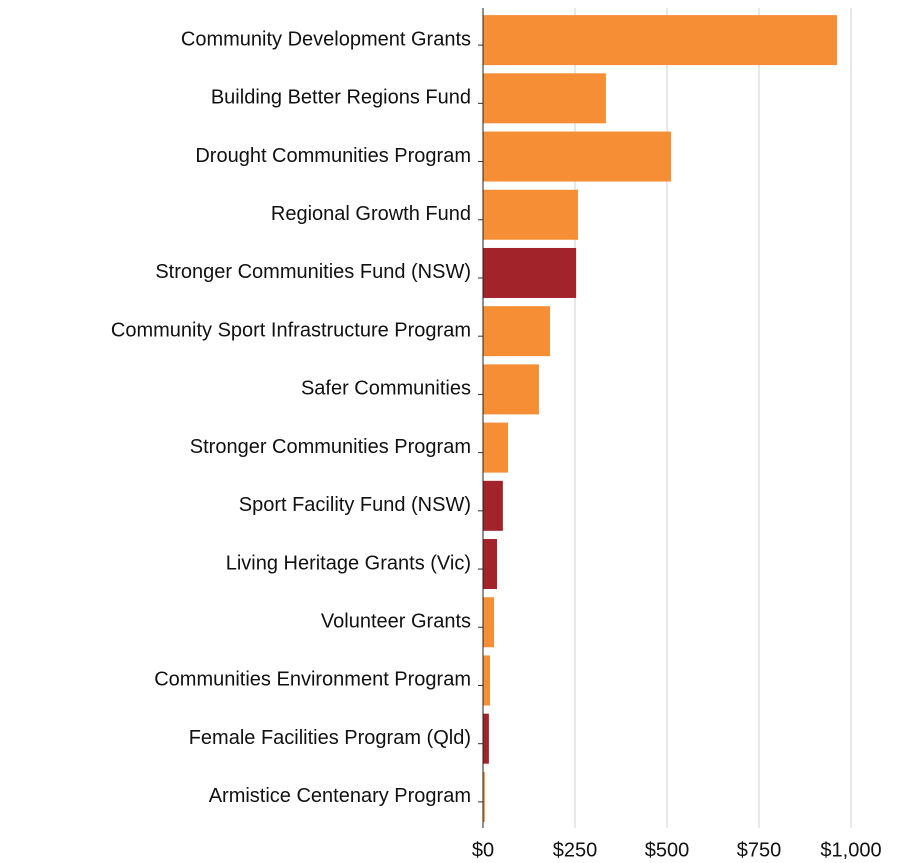 The image size is (906, 863). Describe the element at coordinates (348, 563) in the screenshot. I see `y-tick-label: Living Heritage Grants (Vic)` at that location.